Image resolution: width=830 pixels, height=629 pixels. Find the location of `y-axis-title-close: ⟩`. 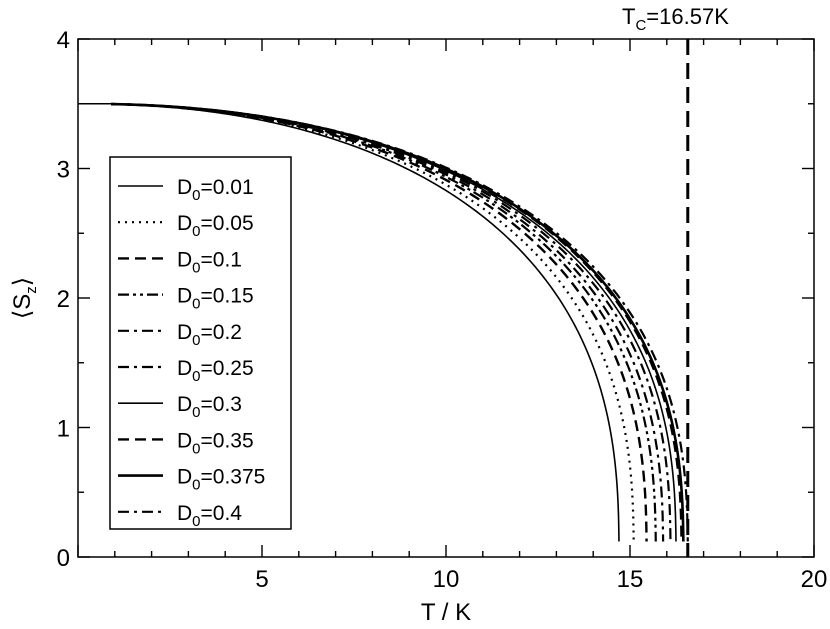

y-axis-title-close: ⟩ is located at coordinates (22, 281).